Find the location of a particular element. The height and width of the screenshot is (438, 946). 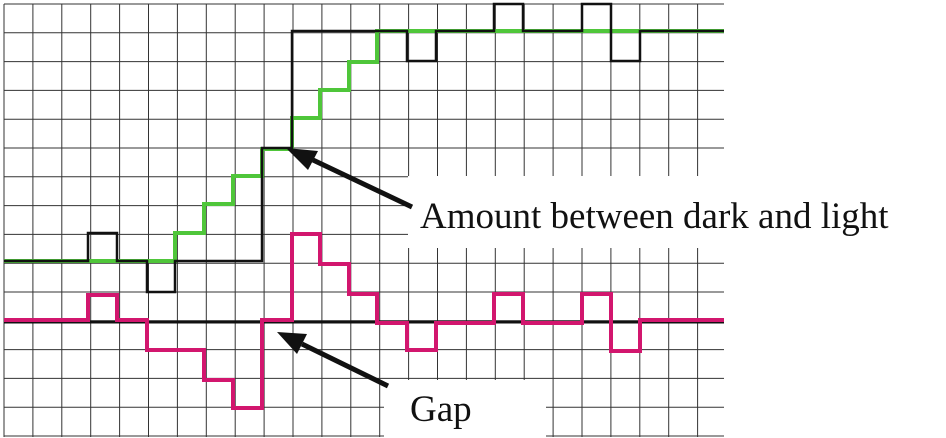

gap-label-background is located at coordinates (465, 409).